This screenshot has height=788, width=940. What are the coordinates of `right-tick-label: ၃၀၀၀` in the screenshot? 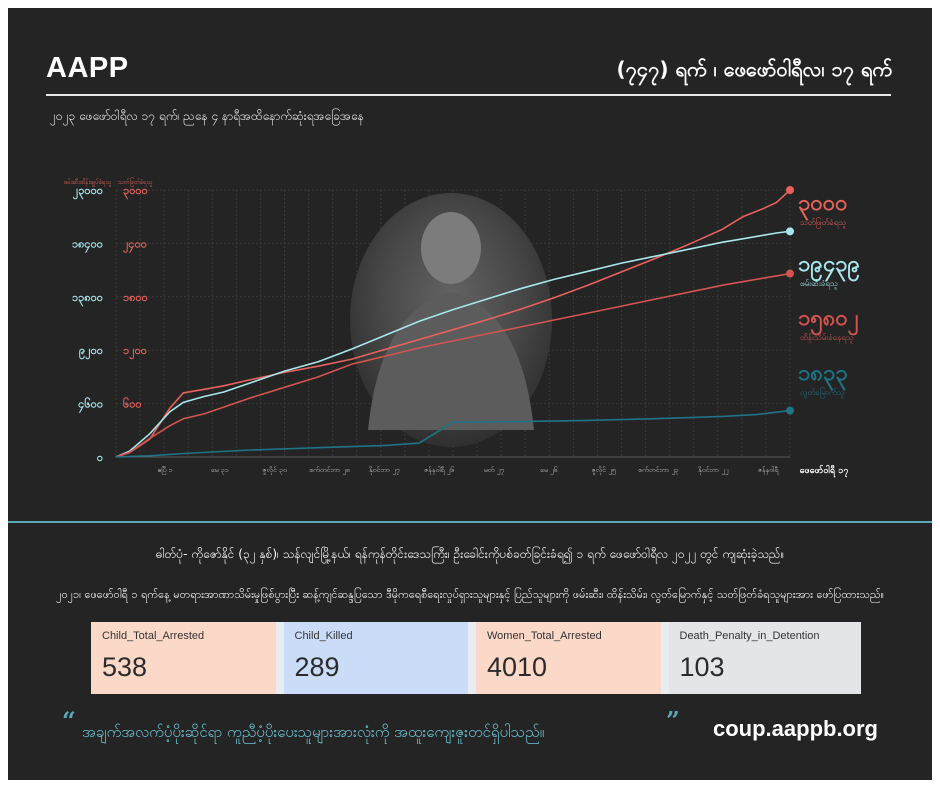 It's located at (135, 192).